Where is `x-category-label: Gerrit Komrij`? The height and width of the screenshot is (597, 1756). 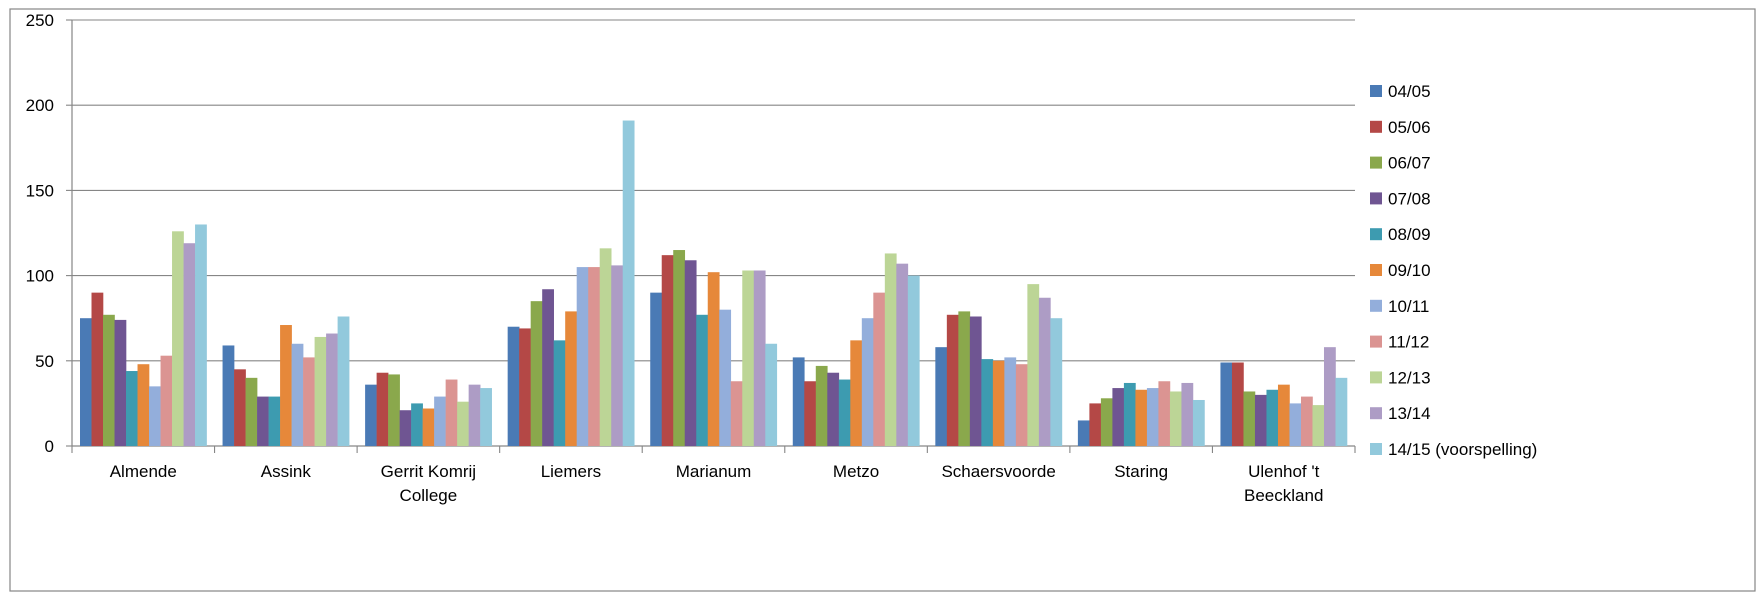
x-category-label: Gerrit Komrij is located at coordinates (428, 471).